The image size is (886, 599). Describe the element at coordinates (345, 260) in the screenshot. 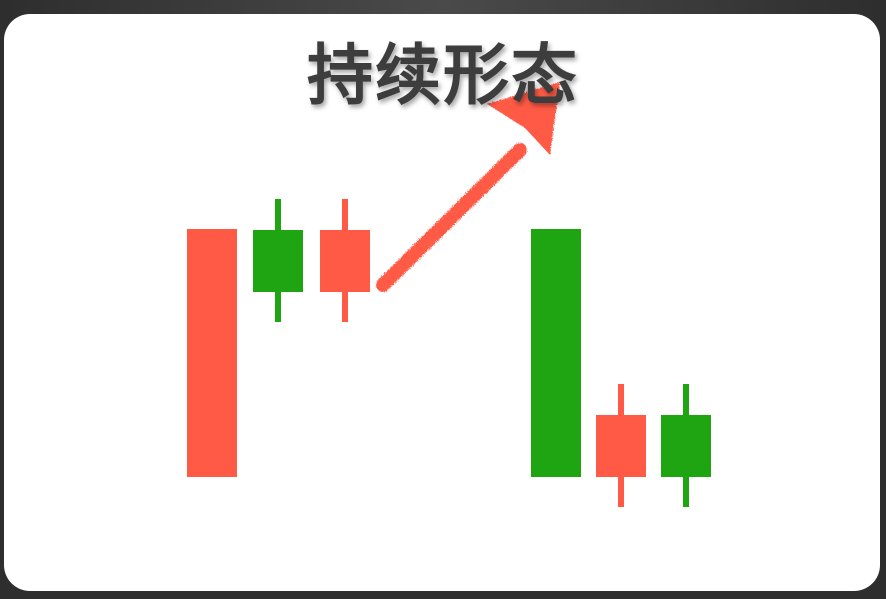

I see `candle-small-bullish` at that location.